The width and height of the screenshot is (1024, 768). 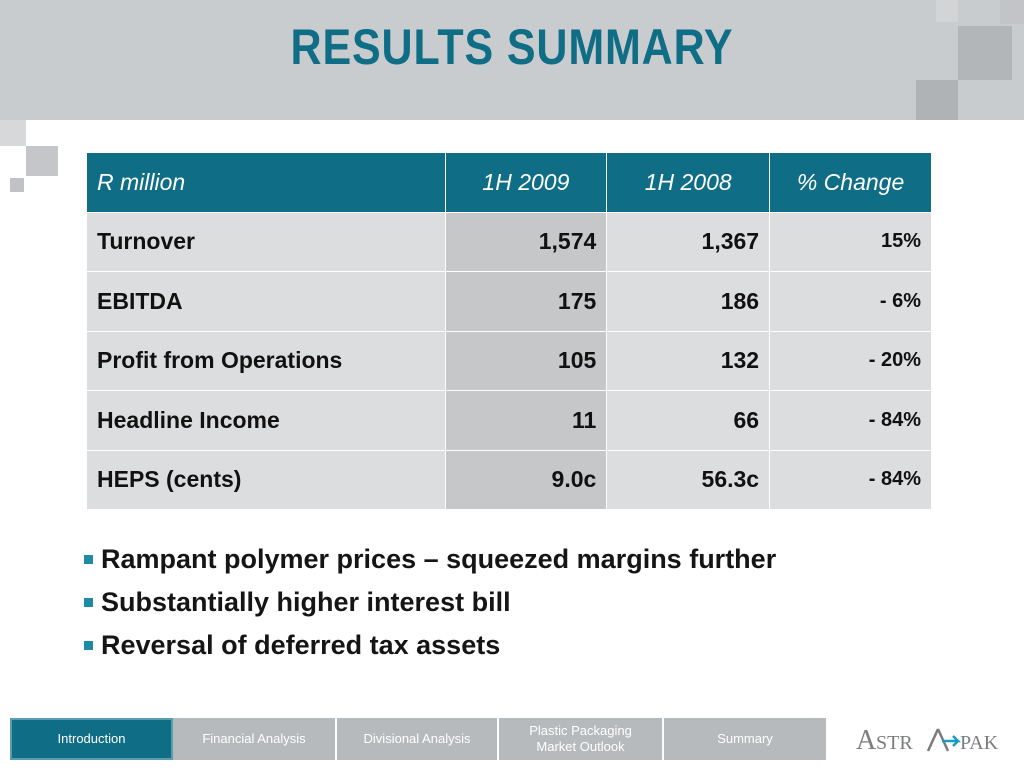 What do you see at coordinates (266, 241) in the screenshot?
I see `row-label: Turnover` at bounding box center [266, 241].